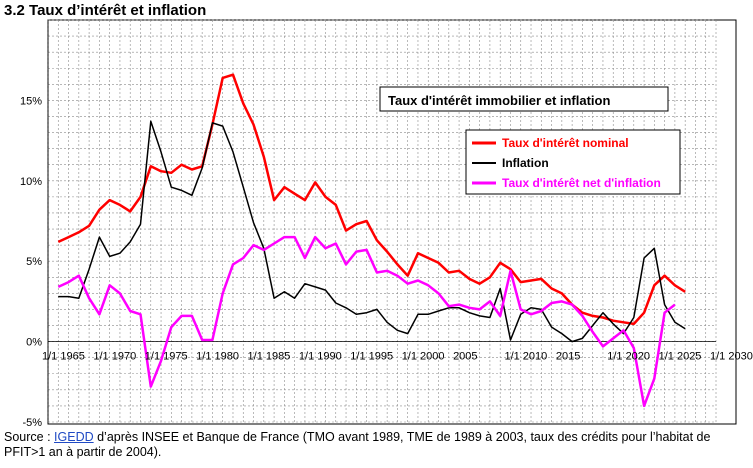 The width and height of the screenshot is (753, 468). I want to click on legend-label: Taux d'intérêt net d'inflation, so click(581, 183).